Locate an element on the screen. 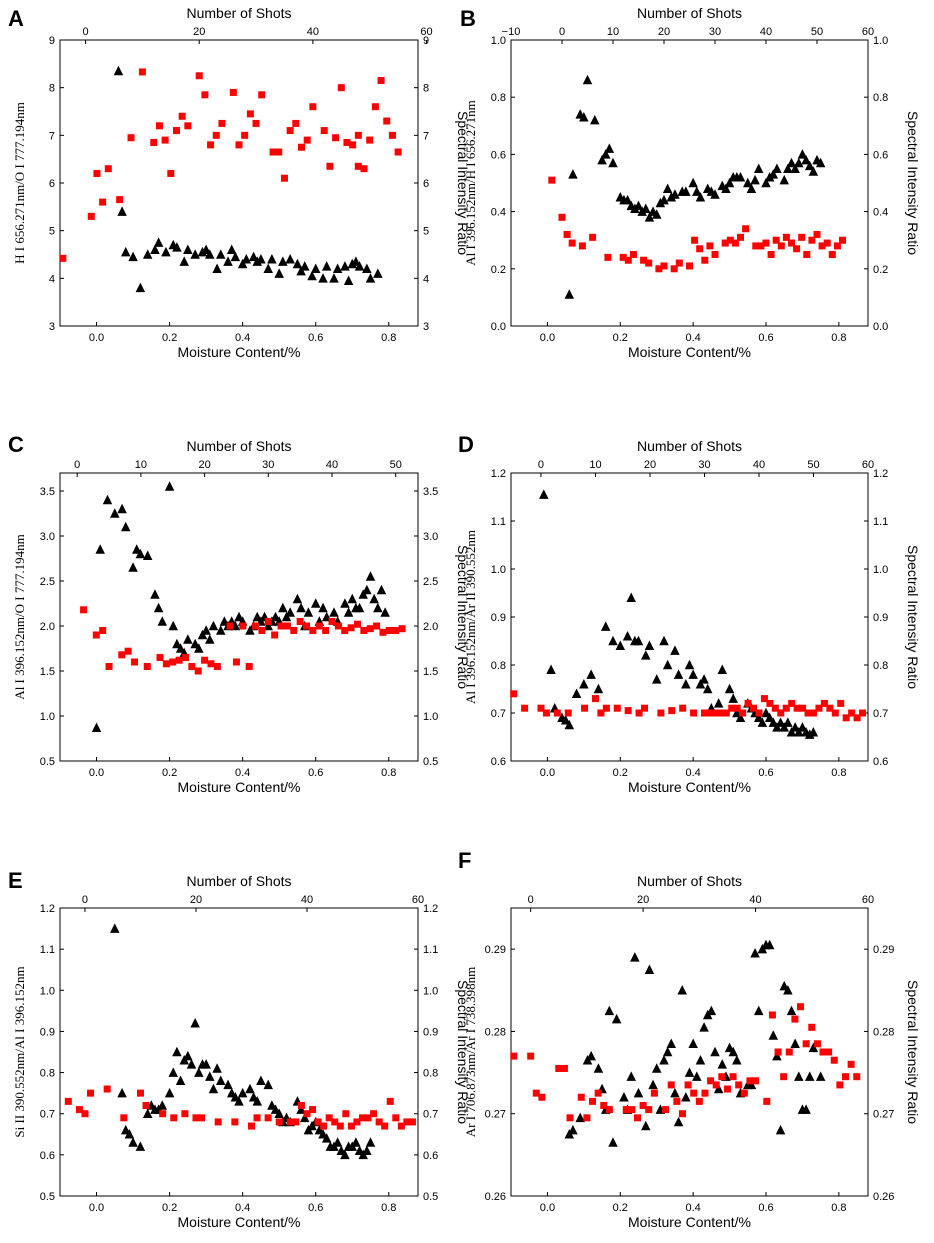 The width and height of the screenshot is (934, 1243). right-y-tick-label: 0.6 is located at coordinates (430, 1156).